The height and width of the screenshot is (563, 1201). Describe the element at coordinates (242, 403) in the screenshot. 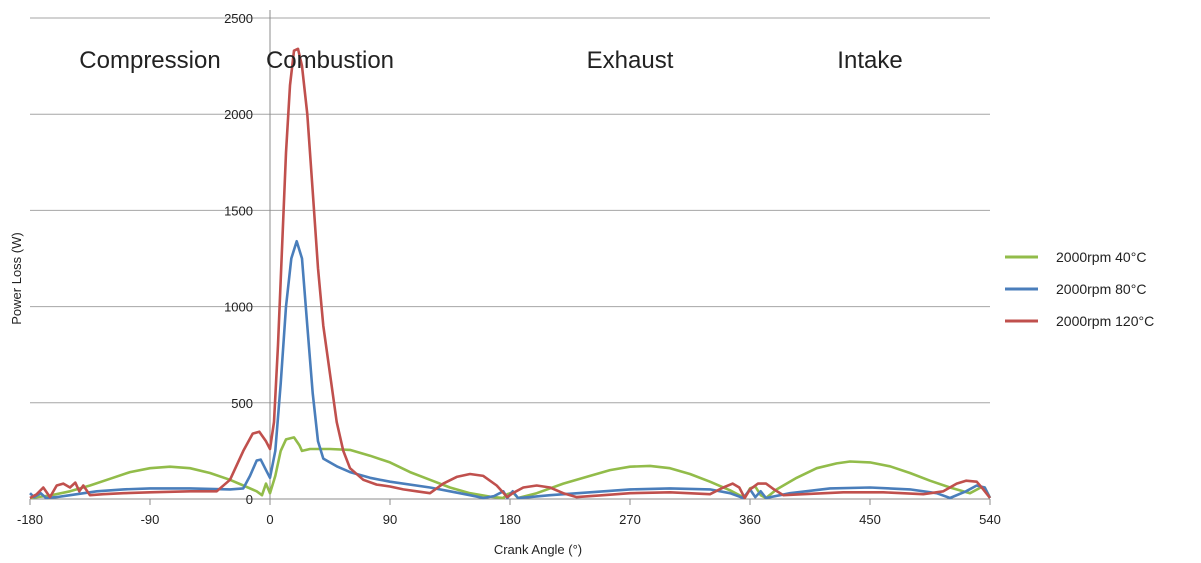

I see `y-tick-label-500: 500` at that location.